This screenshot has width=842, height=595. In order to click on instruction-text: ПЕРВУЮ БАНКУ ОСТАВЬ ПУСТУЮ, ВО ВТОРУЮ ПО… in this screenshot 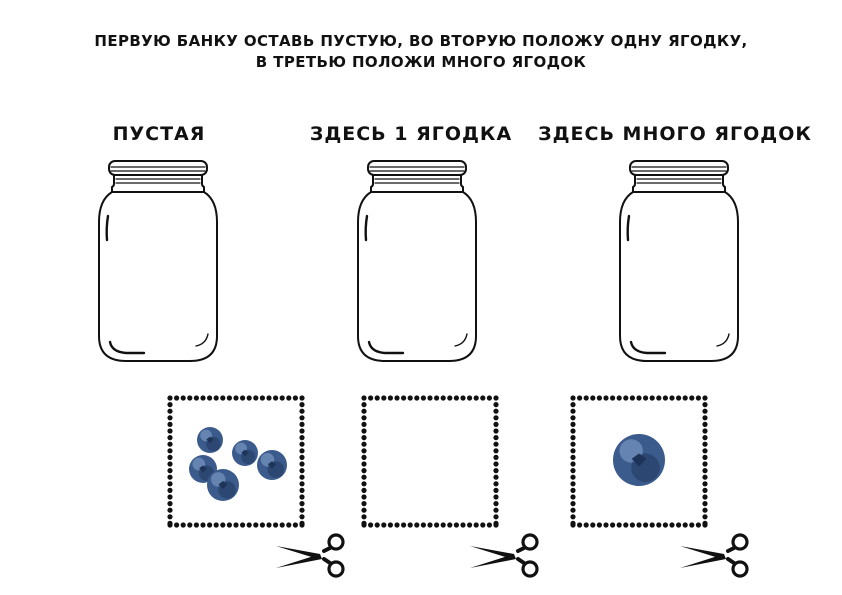, I will do `click(421, 52)`.